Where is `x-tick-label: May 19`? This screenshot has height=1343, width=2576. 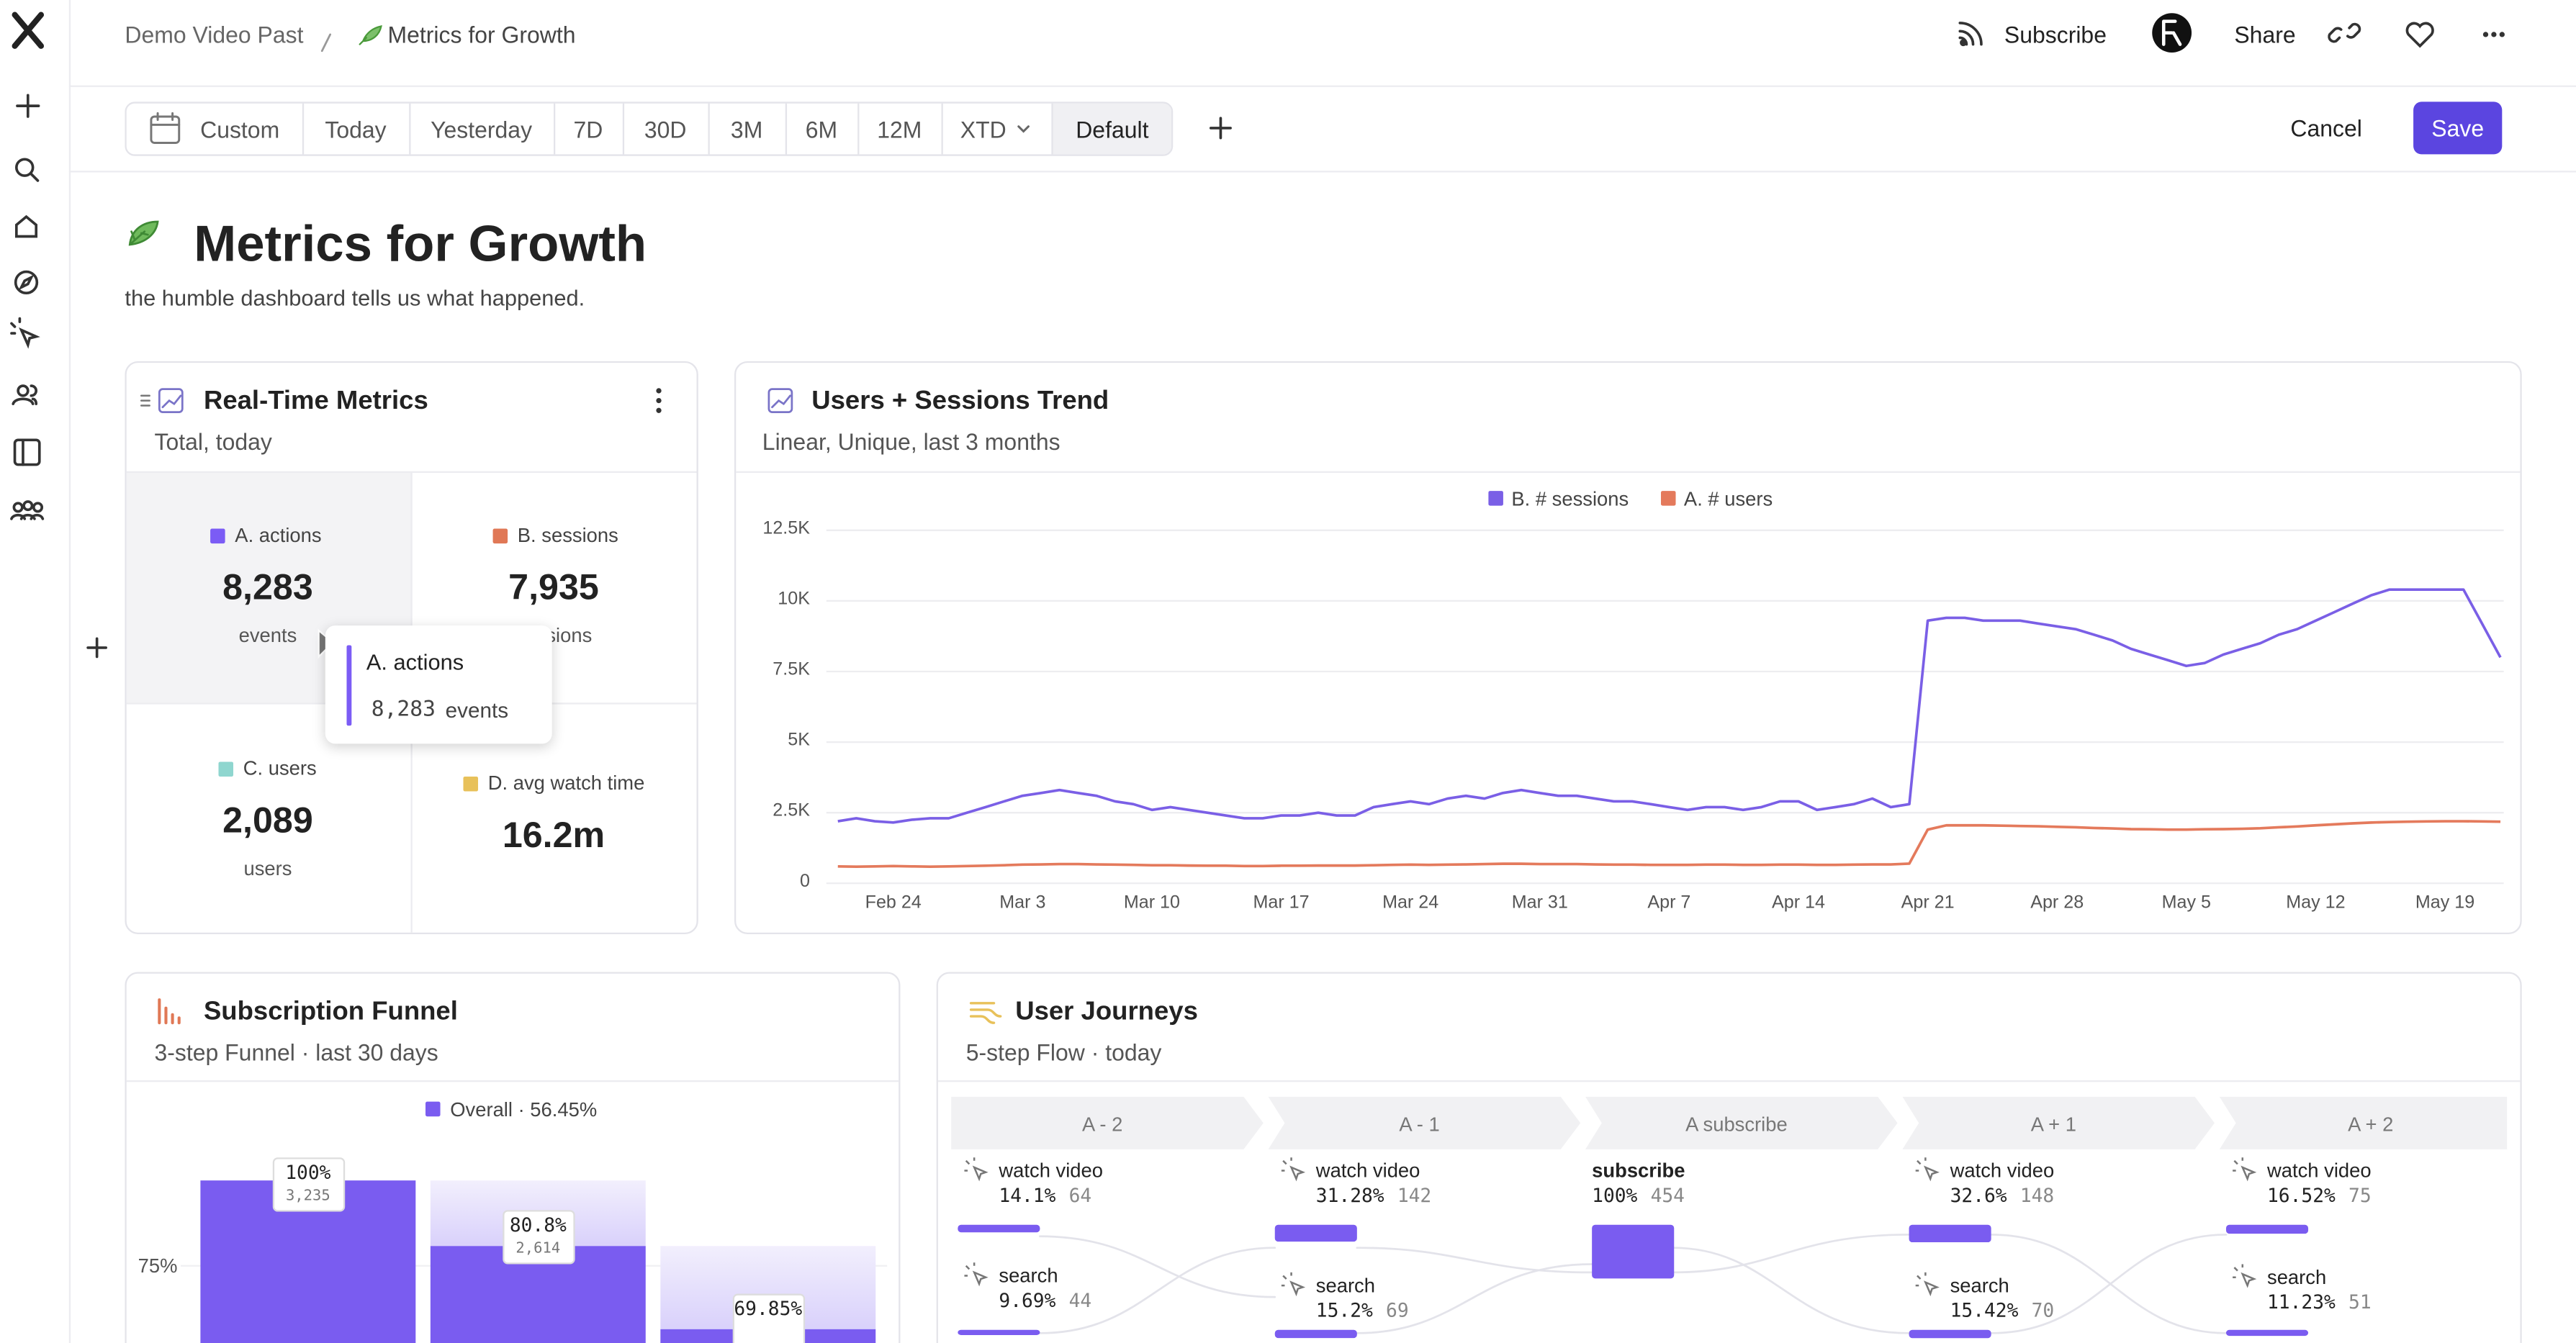
x-tick-label: May 19 is located at coordinates (2445, 903).